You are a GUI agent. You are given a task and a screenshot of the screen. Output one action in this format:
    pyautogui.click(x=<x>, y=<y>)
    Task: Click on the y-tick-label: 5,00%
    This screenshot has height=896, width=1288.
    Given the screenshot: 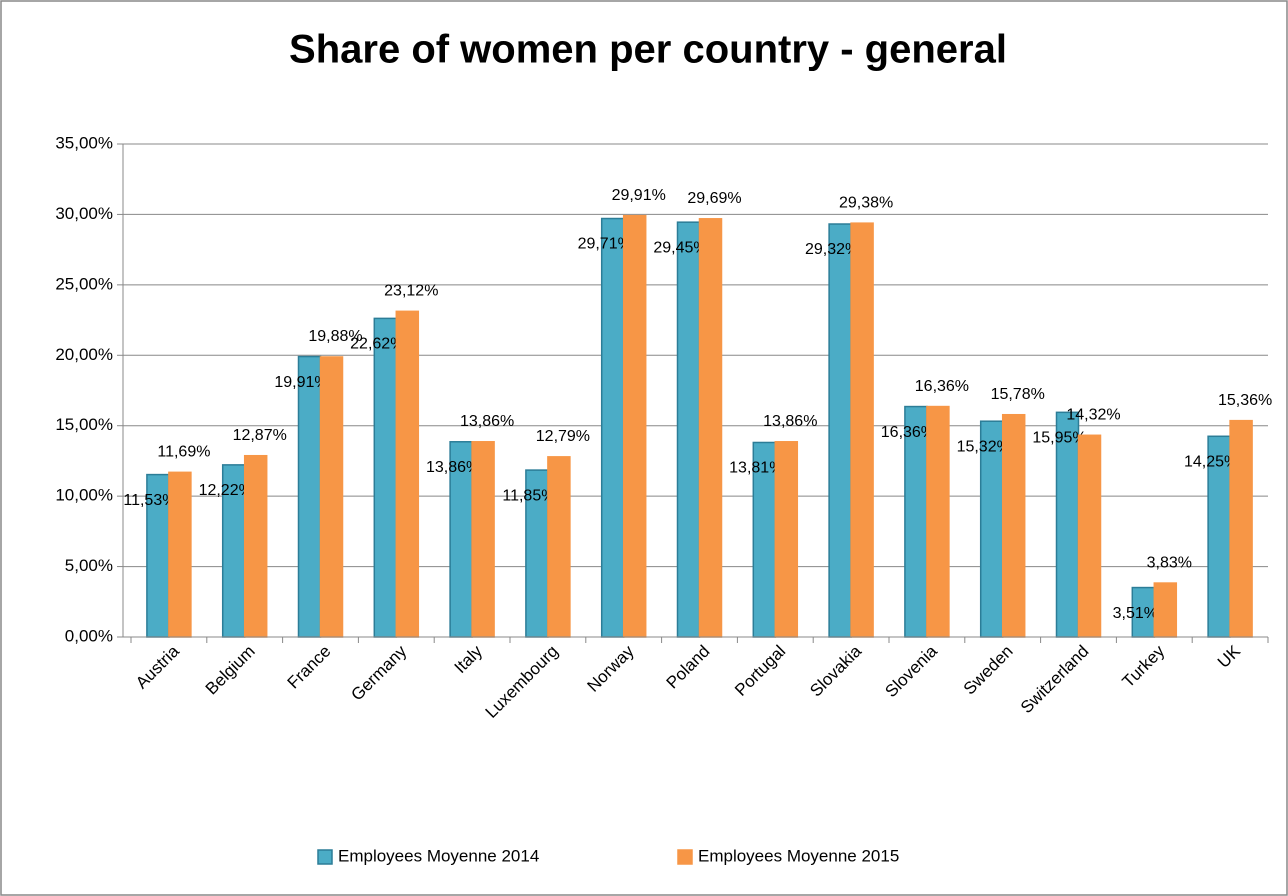 What is the action you would take?
    pyautogui.click(x=89, y=565)
    